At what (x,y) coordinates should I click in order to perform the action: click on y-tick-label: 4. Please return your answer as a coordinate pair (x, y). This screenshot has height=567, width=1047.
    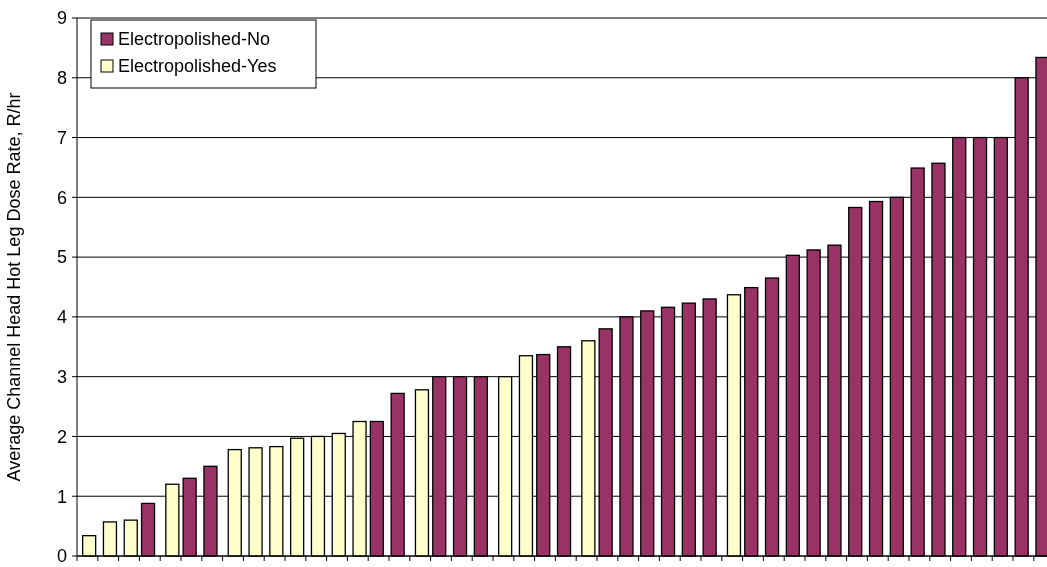
    Looking at the image, I should click on (61, 317).